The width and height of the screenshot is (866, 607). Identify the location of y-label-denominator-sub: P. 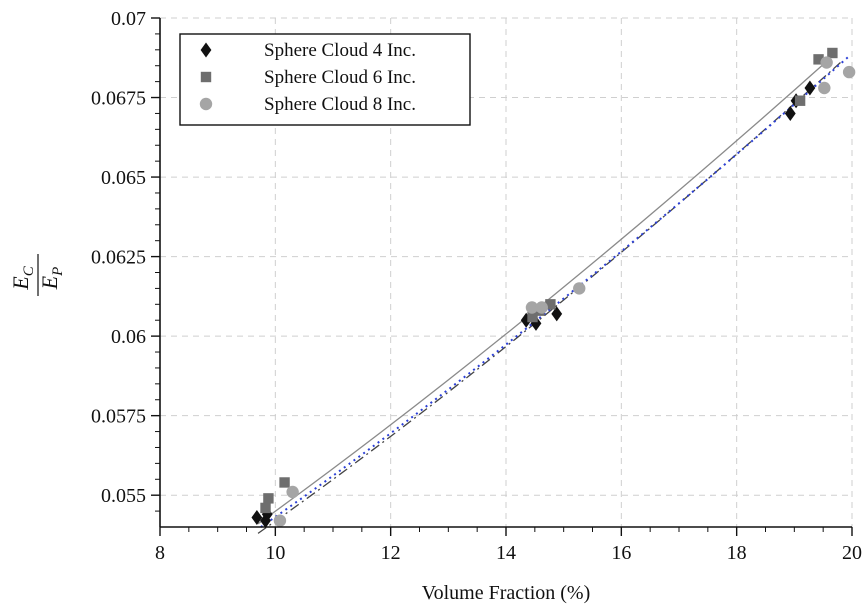
(58, 272).